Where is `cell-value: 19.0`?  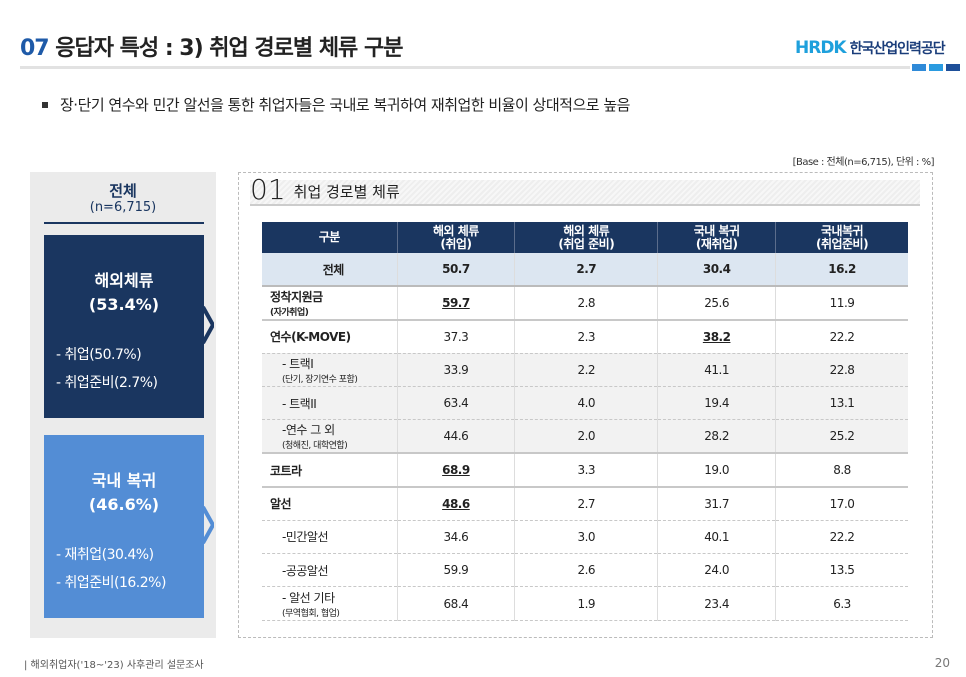
cell-value: 19.0 is located at coordinates (716, 470).